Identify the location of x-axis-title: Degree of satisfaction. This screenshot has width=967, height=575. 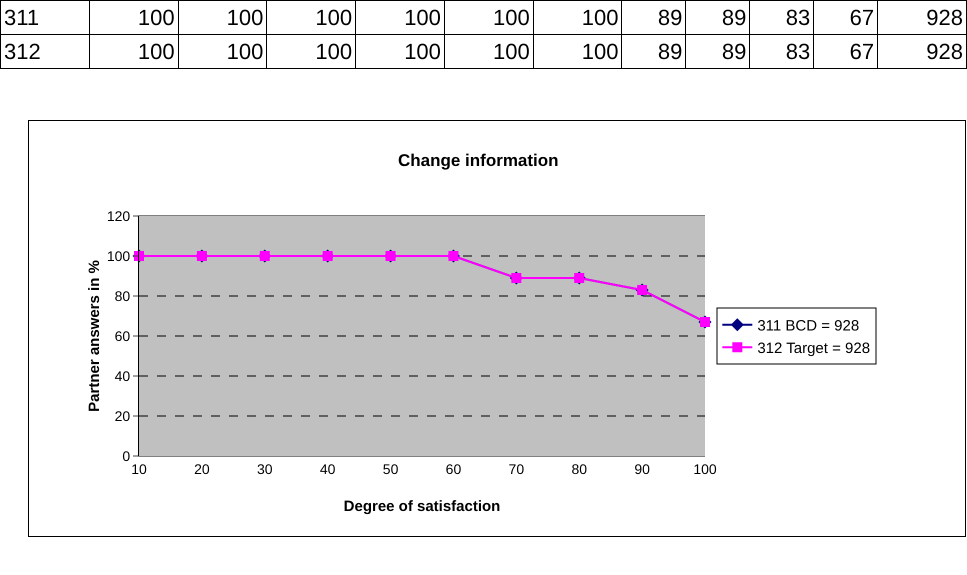
(422, 506).